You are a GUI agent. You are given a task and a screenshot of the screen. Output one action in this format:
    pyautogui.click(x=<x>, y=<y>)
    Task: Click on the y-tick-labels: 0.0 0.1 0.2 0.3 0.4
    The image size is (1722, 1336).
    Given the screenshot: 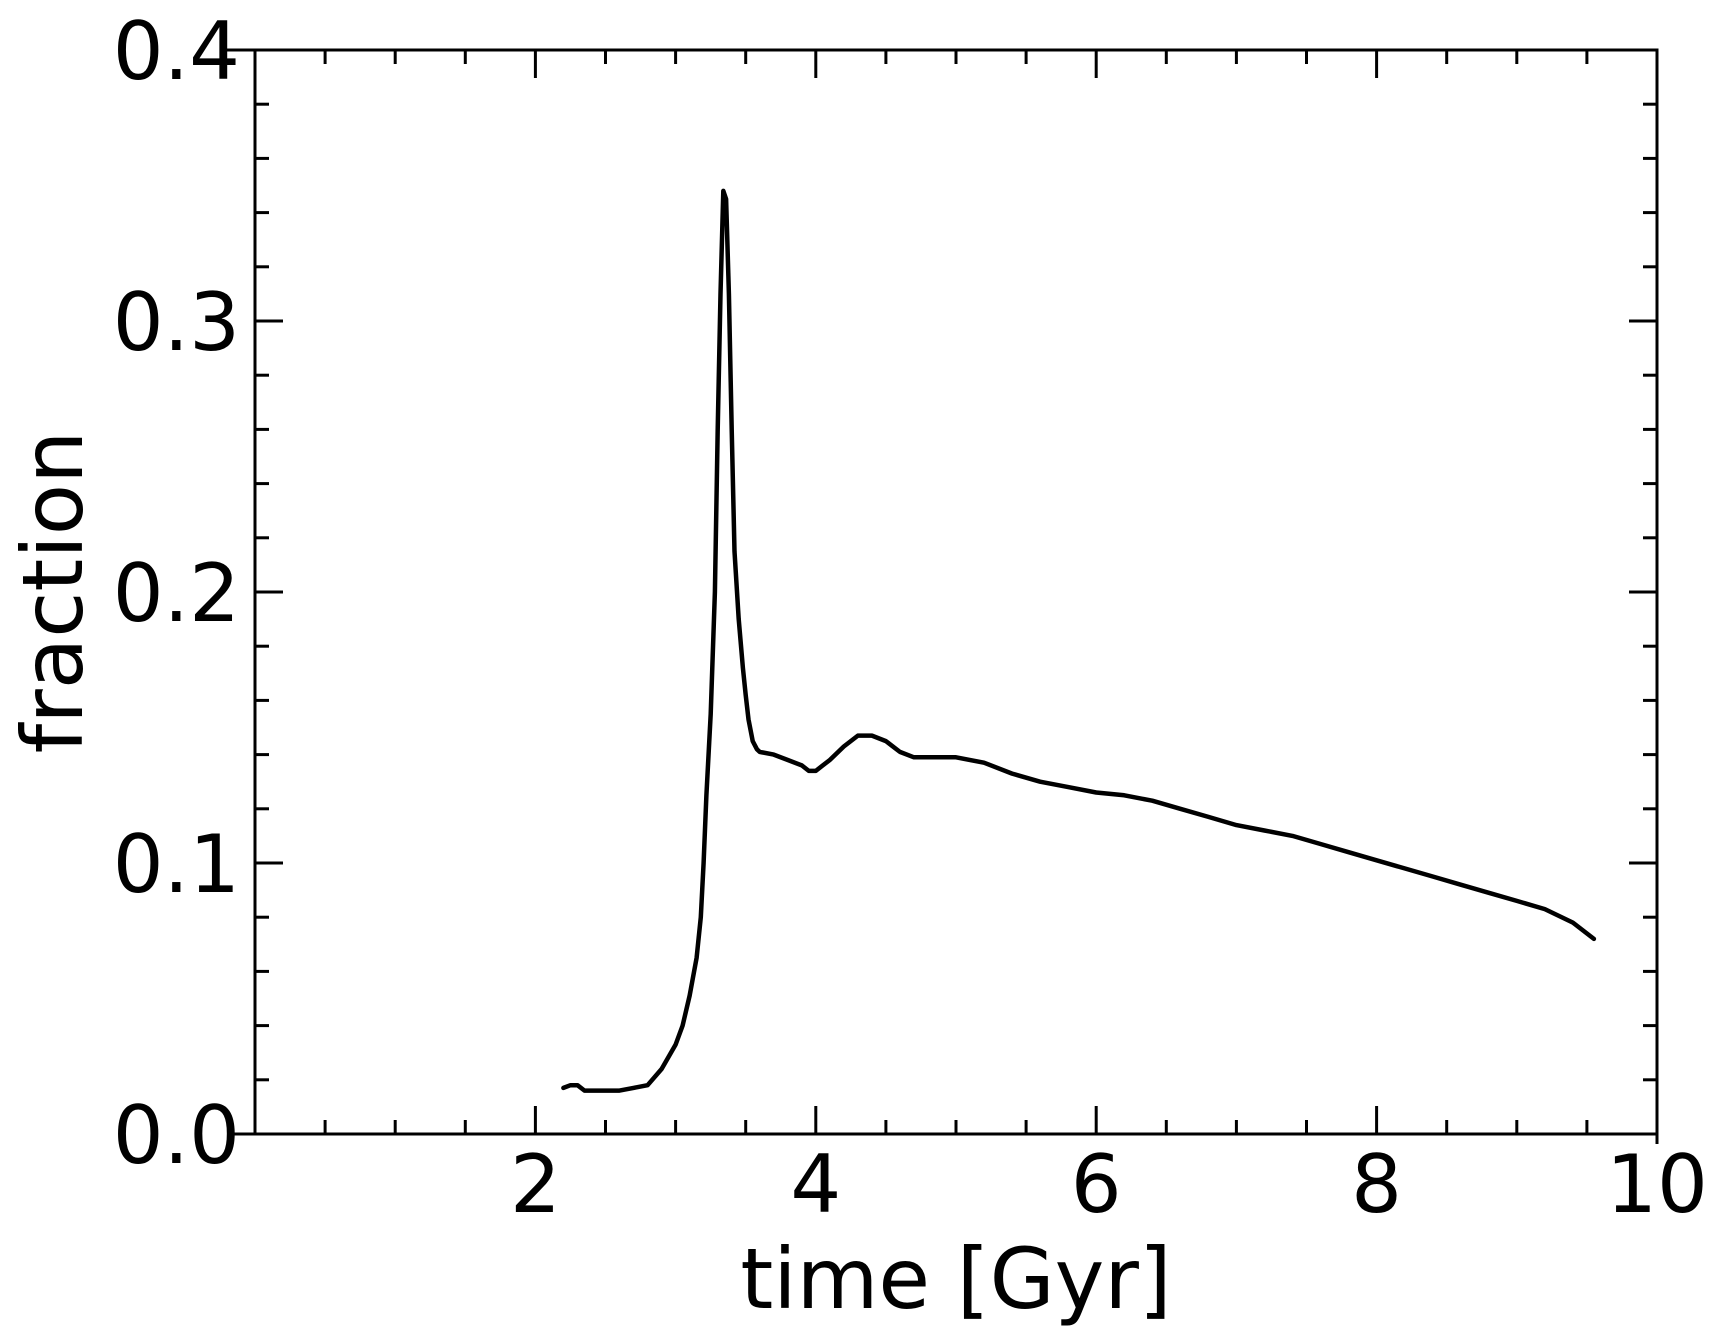 What is the action you would take?
    pyautogui.click(x=176, y=593)
    